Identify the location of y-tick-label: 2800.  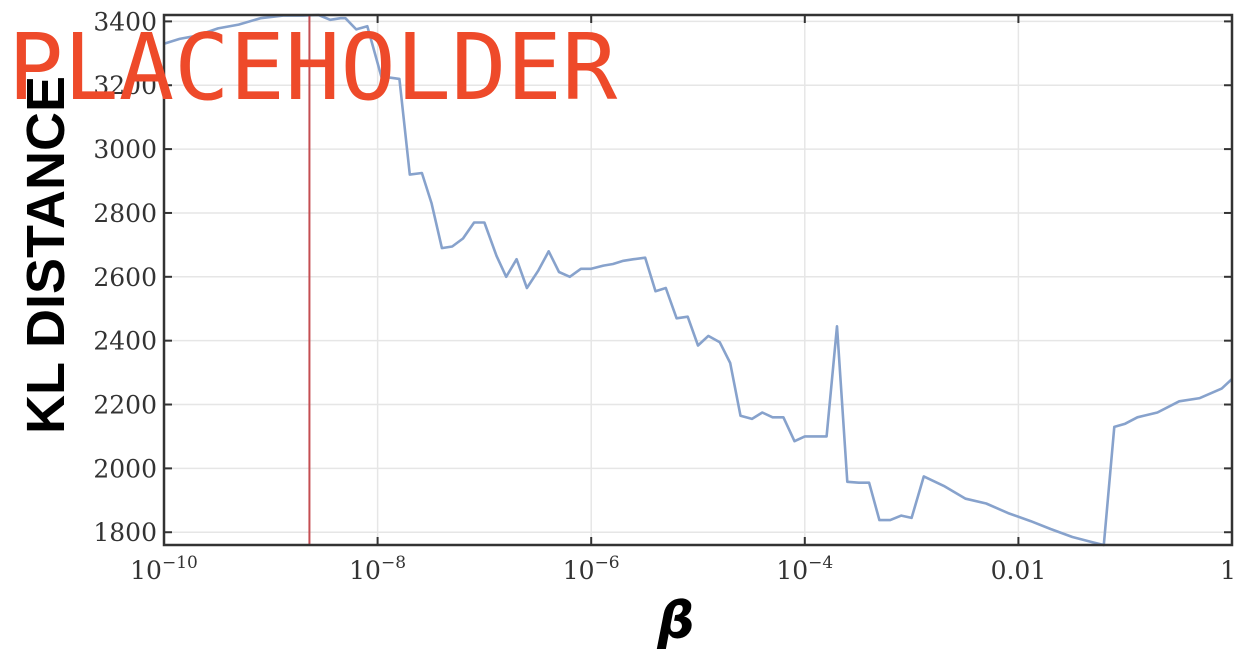
(125, 213).